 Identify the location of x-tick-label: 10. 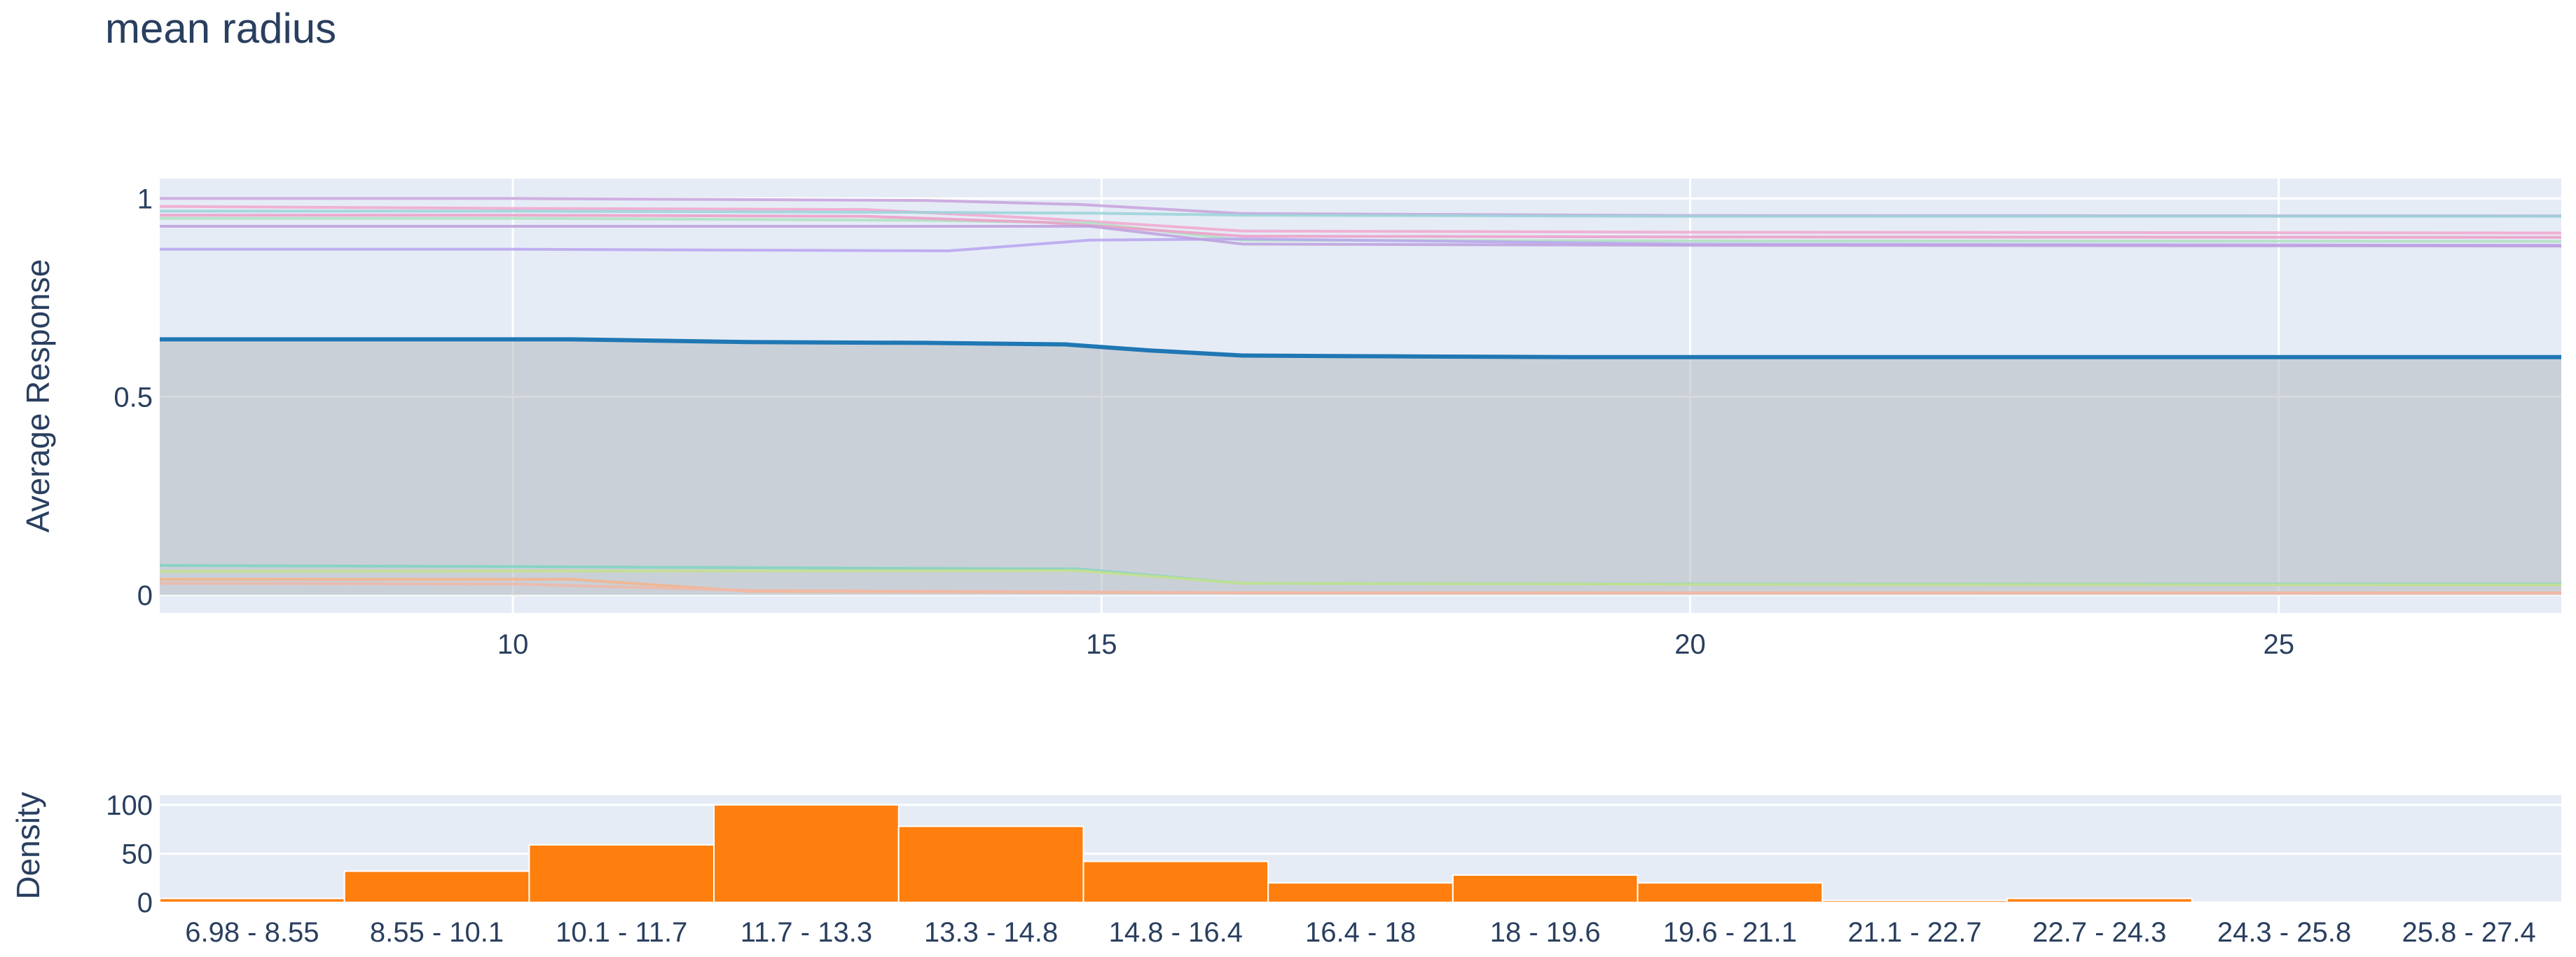
(513, 644).